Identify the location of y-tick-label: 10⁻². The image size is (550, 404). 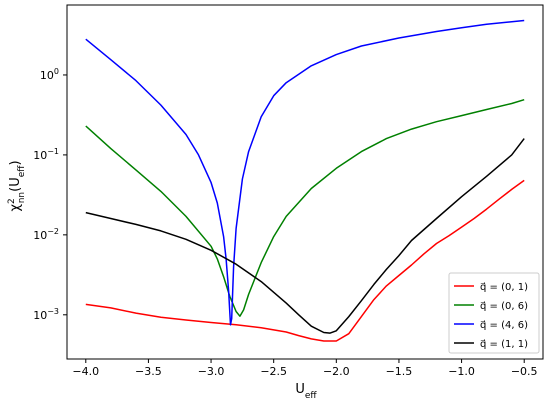
(46, 234).